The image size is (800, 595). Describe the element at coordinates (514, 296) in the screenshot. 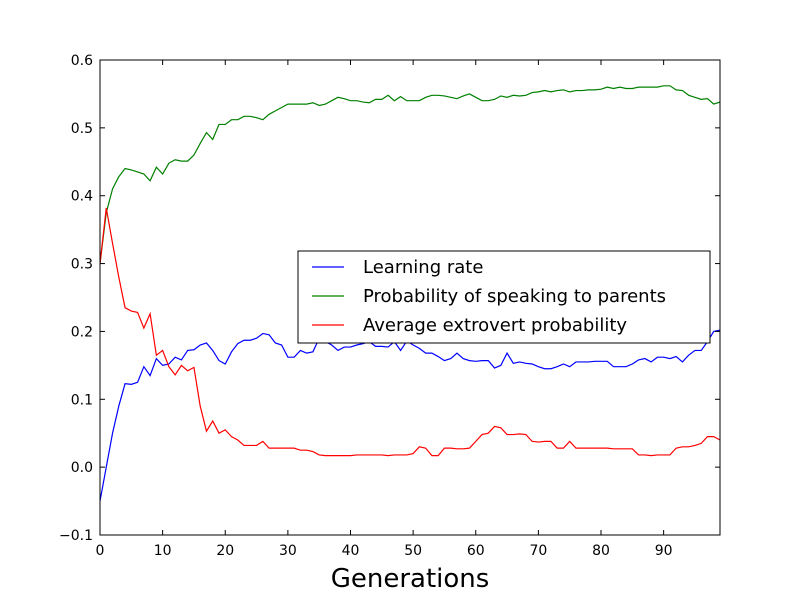

I see `legend-label-2: Probability of speaking to parents` at that location.